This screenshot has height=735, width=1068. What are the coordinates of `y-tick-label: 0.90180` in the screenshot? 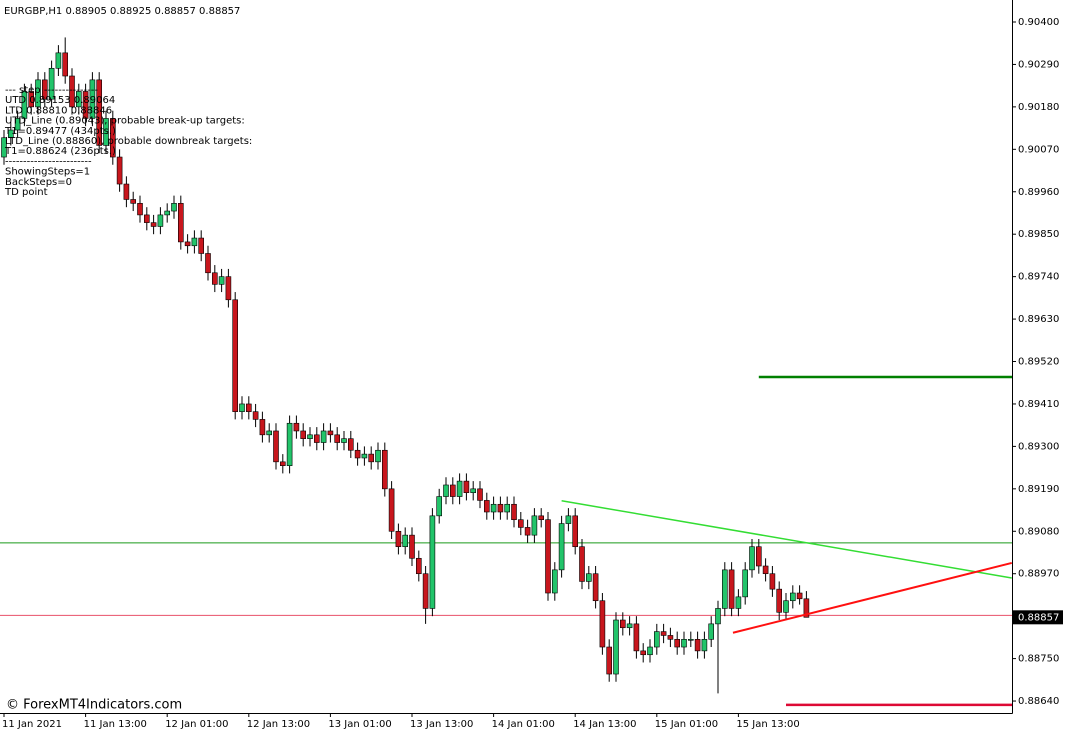 It's located at (1038, 107).